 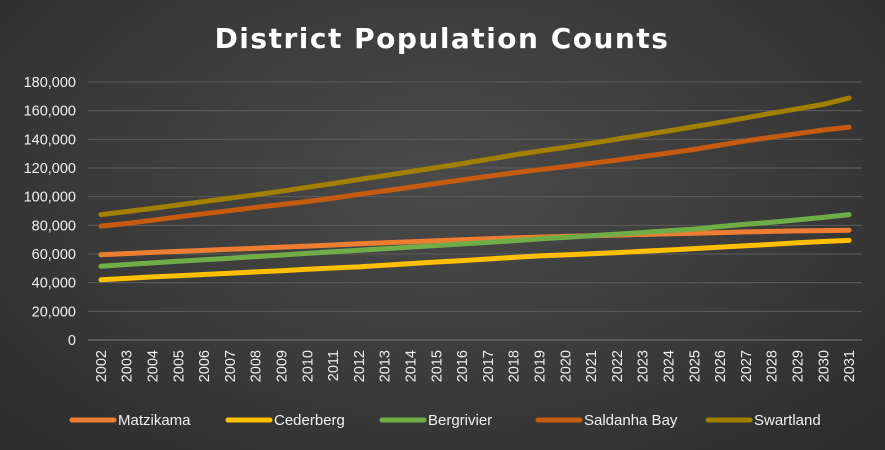 I want to click on legend-label: Saldanha Bay, so click(x=631, y=420).